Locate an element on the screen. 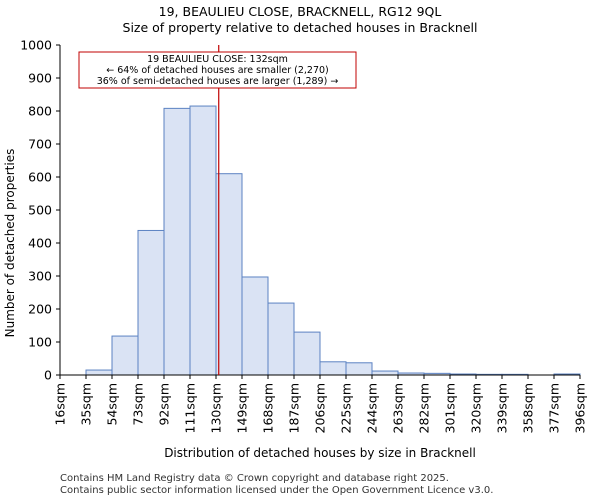 This screenshot has width=600, height=500. y-tick-label: 200 is located at coordinates (40, 309).